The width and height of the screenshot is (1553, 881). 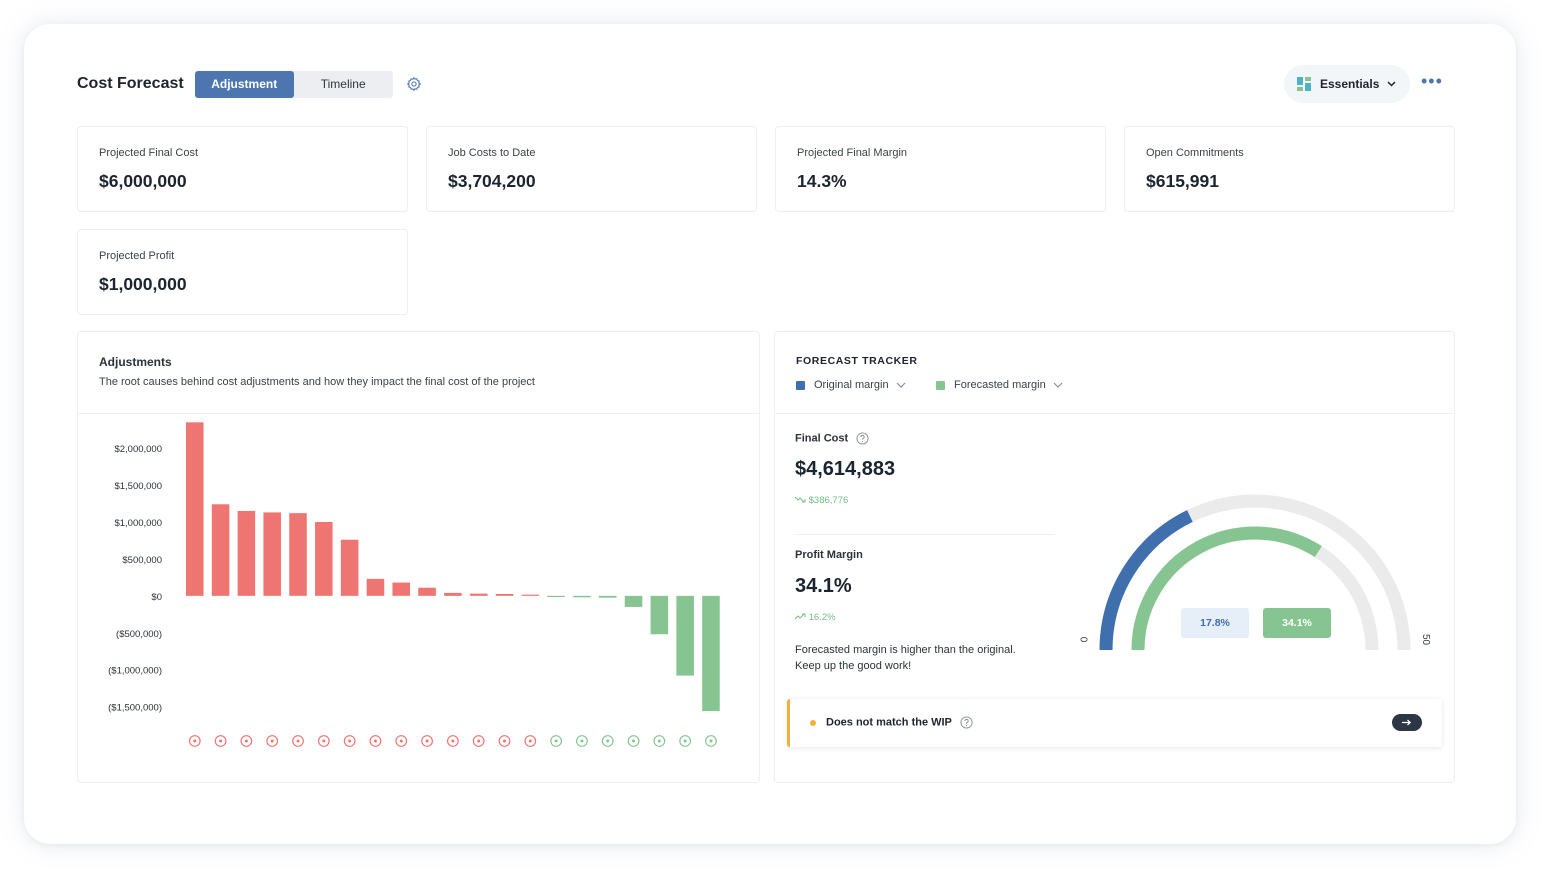 I want to click on legend-label: Original margin, so click(x=851, y=385).